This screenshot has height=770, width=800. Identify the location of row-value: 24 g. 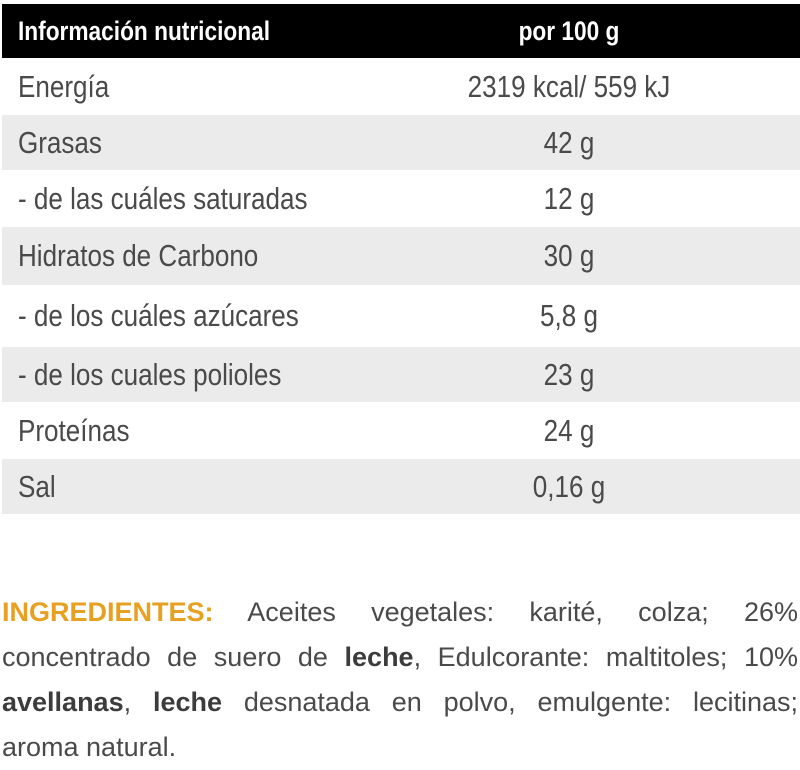
(569, 430).